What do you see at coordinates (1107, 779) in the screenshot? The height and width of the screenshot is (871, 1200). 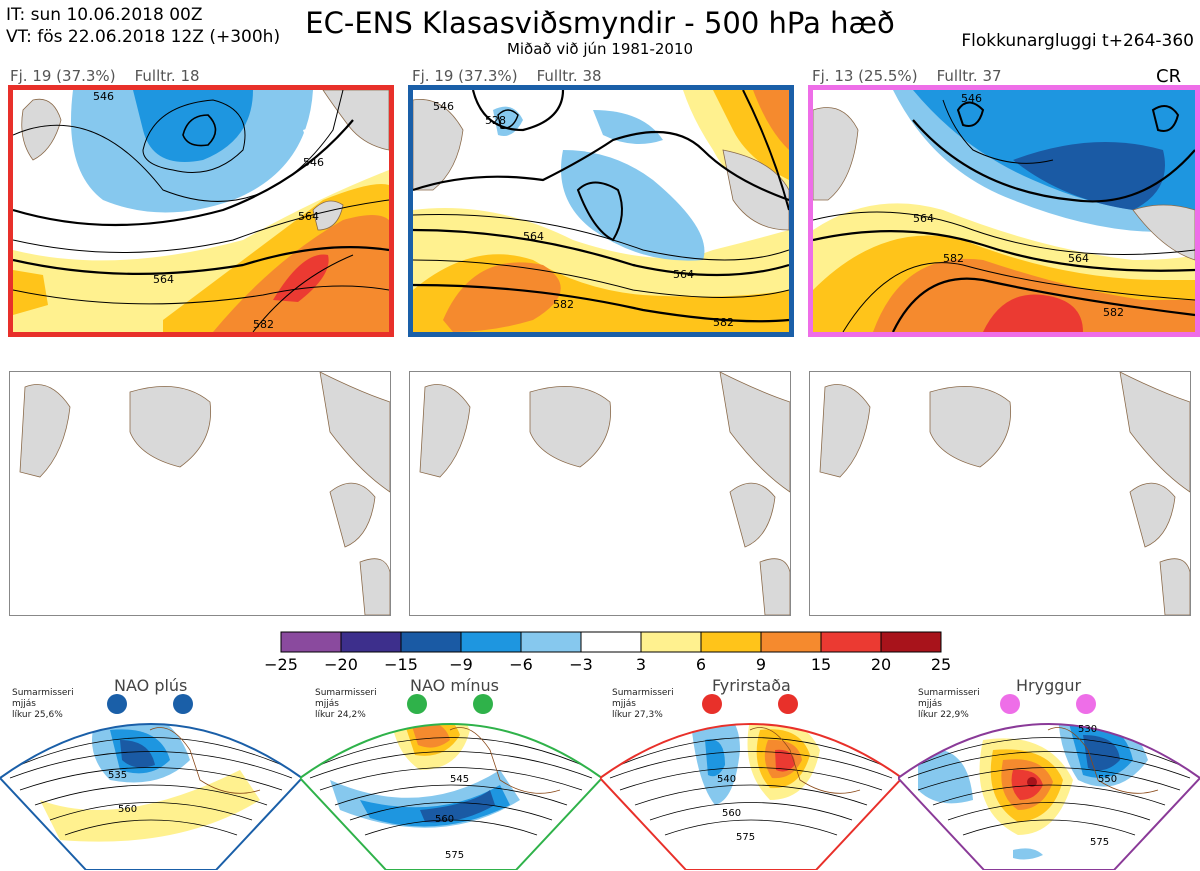 I see `contour-label: 550` at bounding box center [1107, 779].